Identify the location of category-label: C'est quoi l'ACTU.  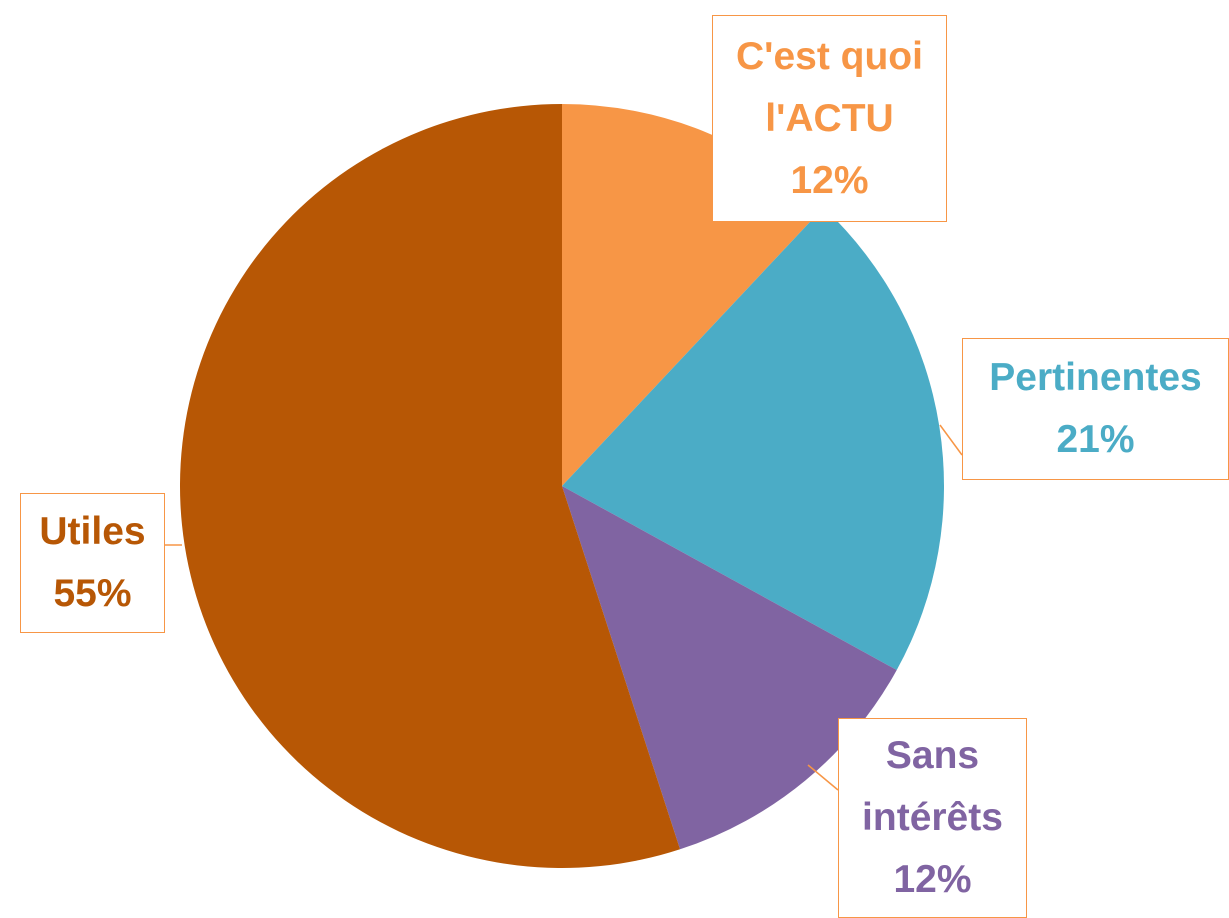
(829, 87).